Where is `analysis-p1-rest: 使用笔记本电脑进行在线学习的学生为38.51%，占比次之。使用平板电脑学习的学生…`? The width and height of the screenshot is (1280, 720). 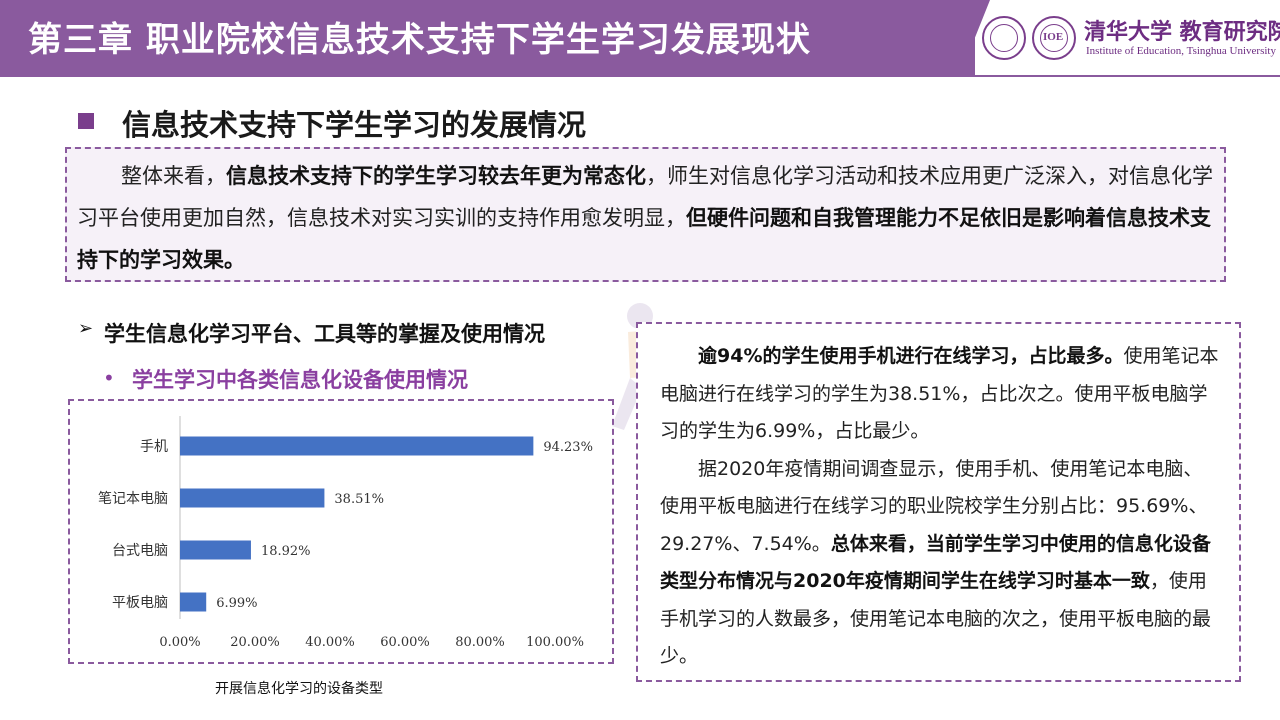
analysis-p1-rest: 使用笔记本电脑进行在线学习的学生为38.51%，占比次之。使用平板电脑学习的学生… is located at coordinates (939, 393).